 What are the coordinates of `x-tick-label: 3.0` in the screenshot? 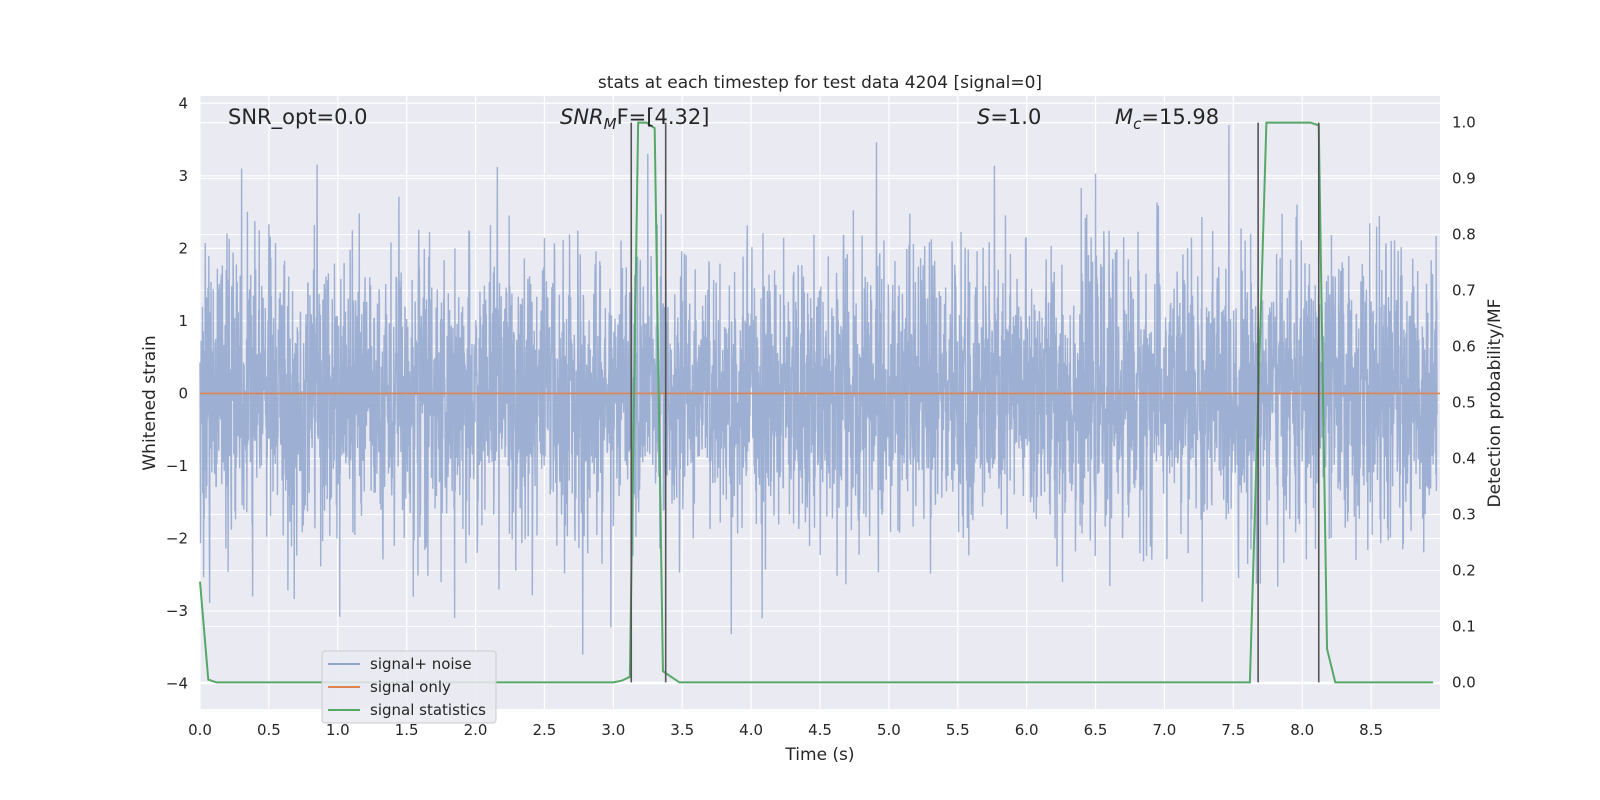 It's located at (613, 730).